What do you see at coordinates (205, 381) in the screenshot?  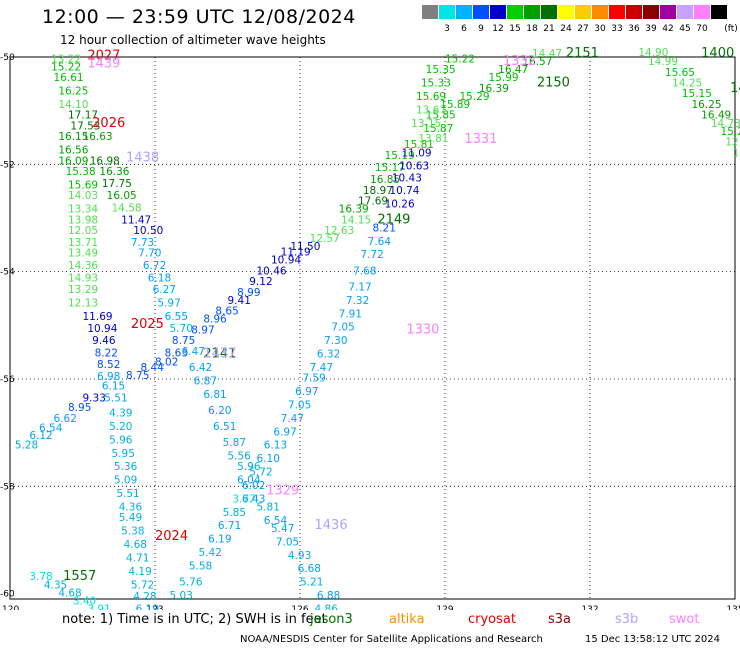 I see `wave-height-value: 6.87` at bounding box center [205, 381].